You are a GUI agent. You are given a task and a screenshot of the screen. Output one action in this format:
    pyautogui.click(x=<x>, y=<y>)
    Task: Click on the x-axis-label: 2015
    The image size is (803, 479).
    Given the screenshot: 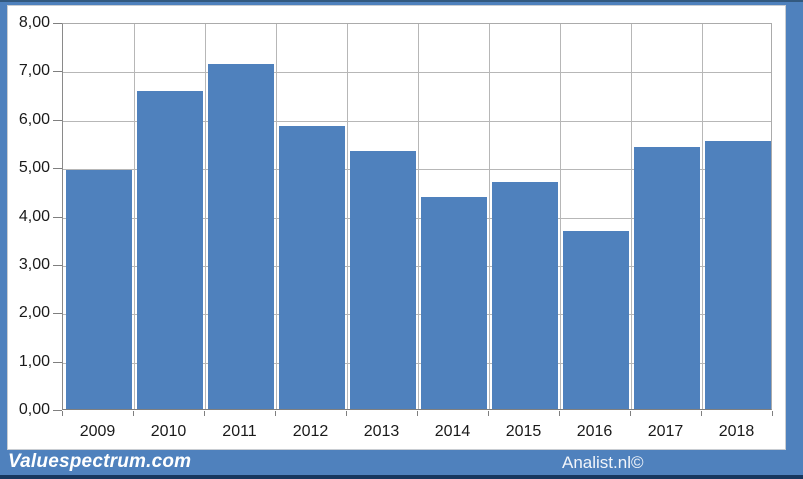 What is the action you would take?
    pyautogui.click(x=523, y=431)
    